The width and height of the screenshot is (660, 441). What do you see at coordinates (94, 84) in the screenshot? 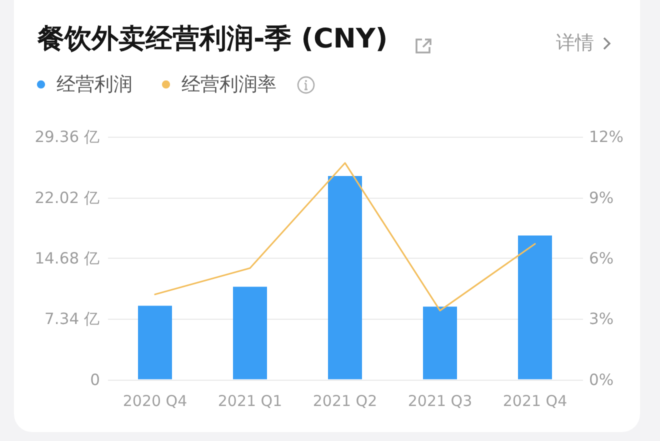
I see `legend-label: 经营利润` at bounding box center [94, 84].